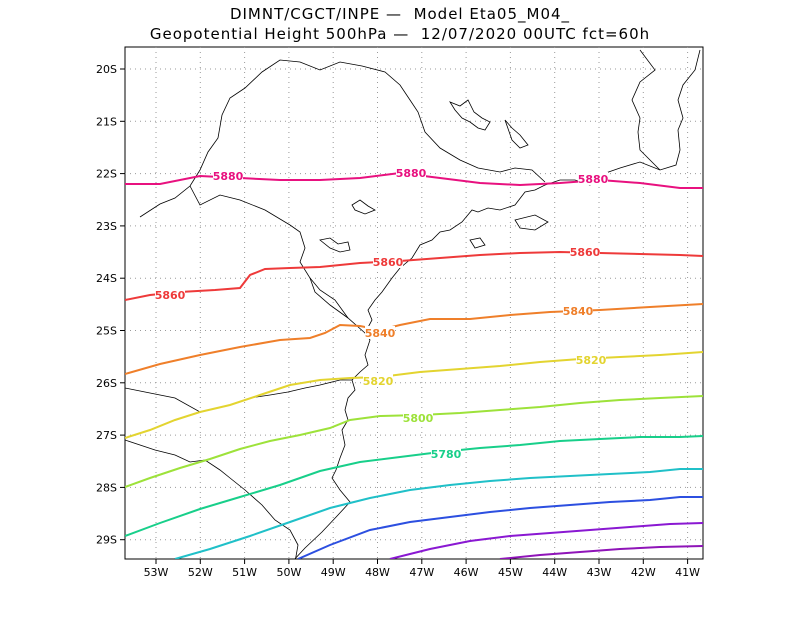  I want to click on lat-tick-label: 20S, so click(106, 69).